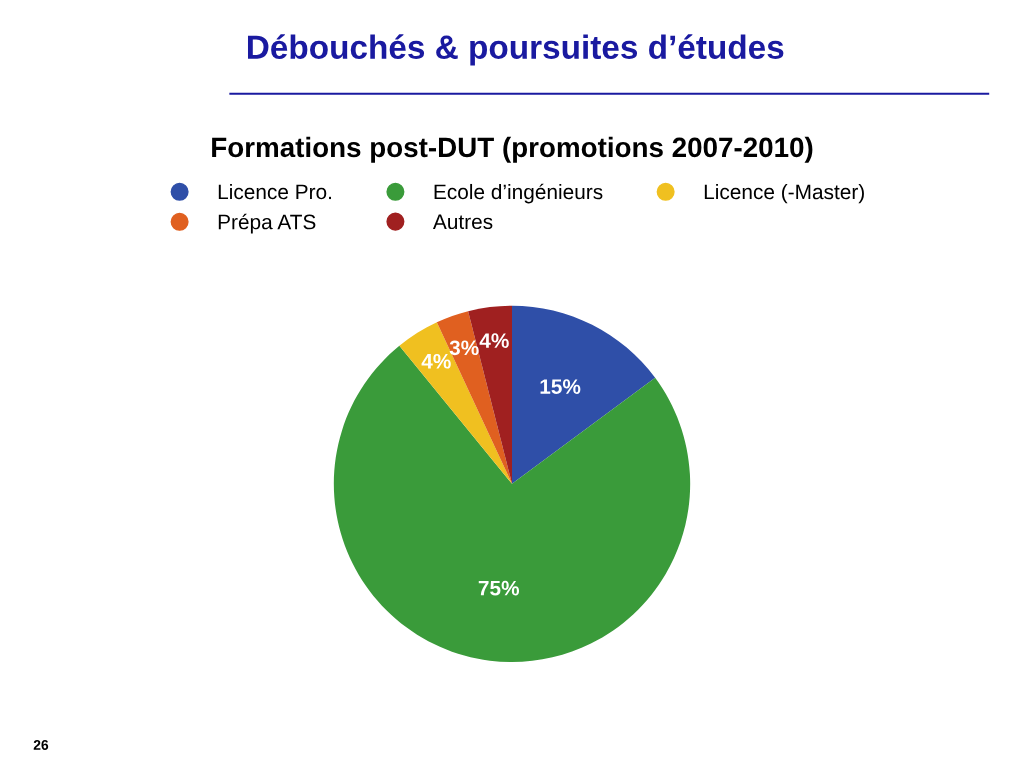 This screenshot has width=1024, height=768. I want to click on legend-label: Licence Pro., so click(275, 191).